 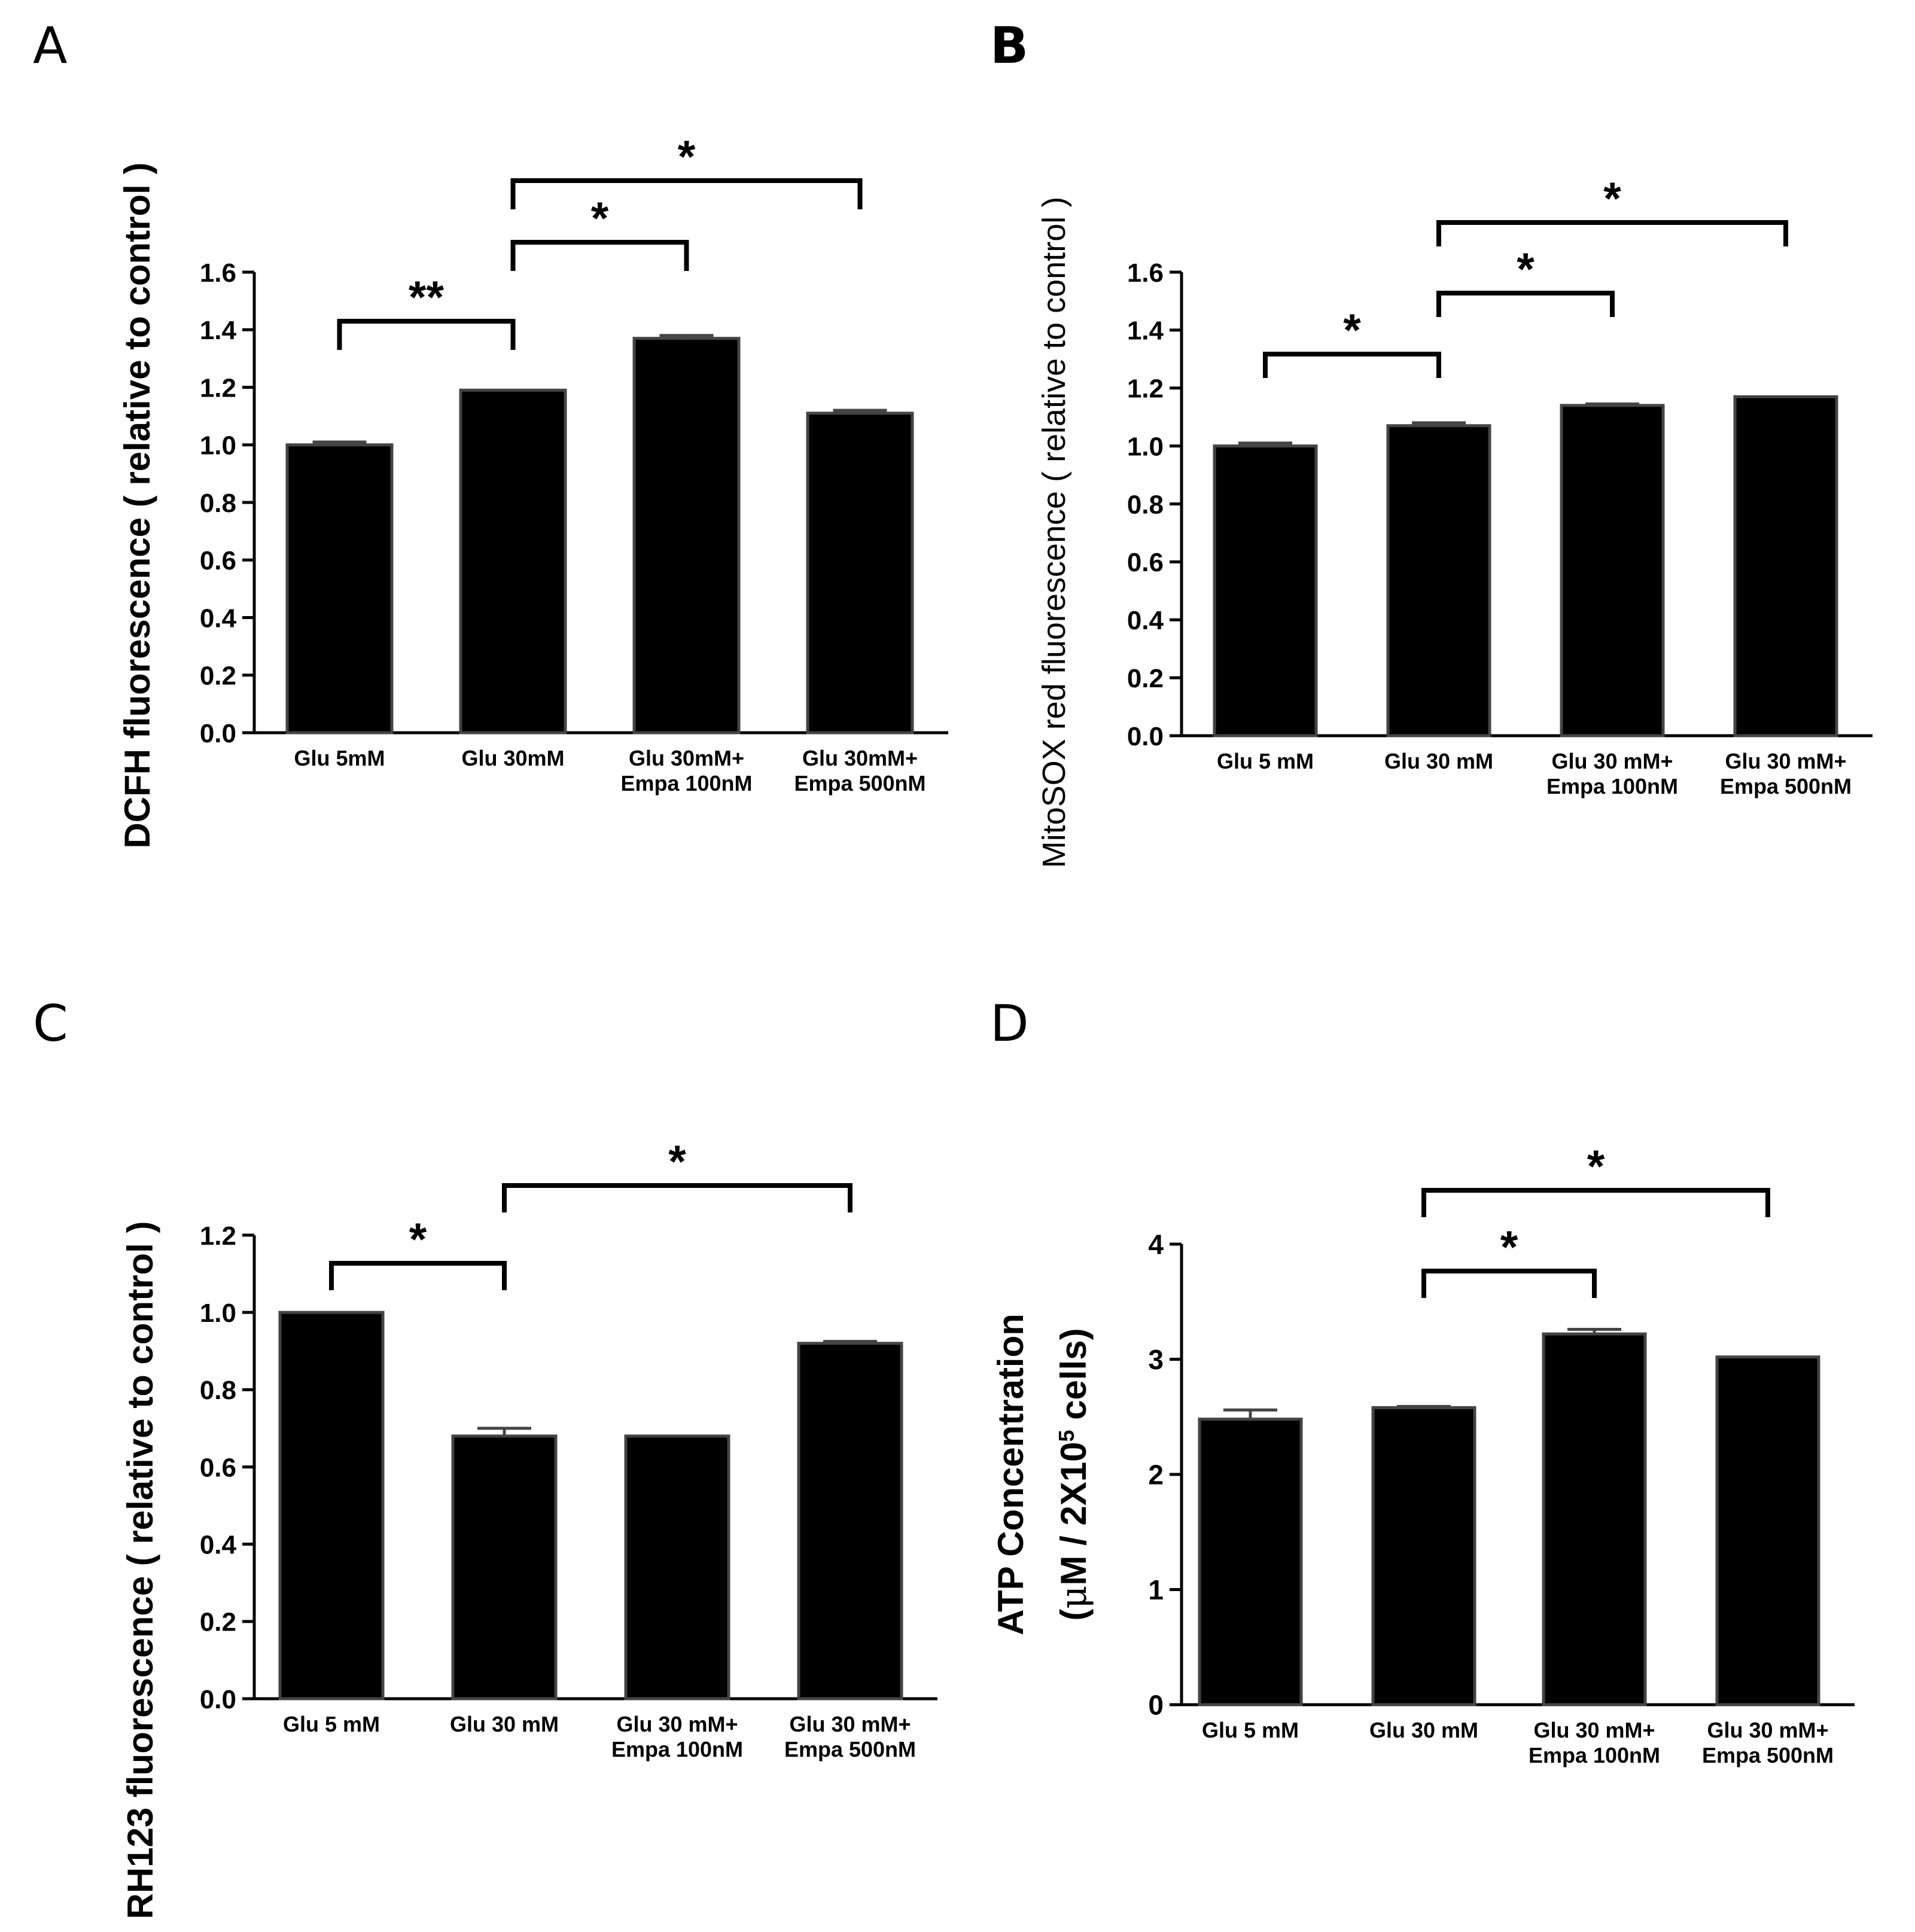 I want to click on y-axis-label-part: M / 2X10, so click(x=1074, y=1514).